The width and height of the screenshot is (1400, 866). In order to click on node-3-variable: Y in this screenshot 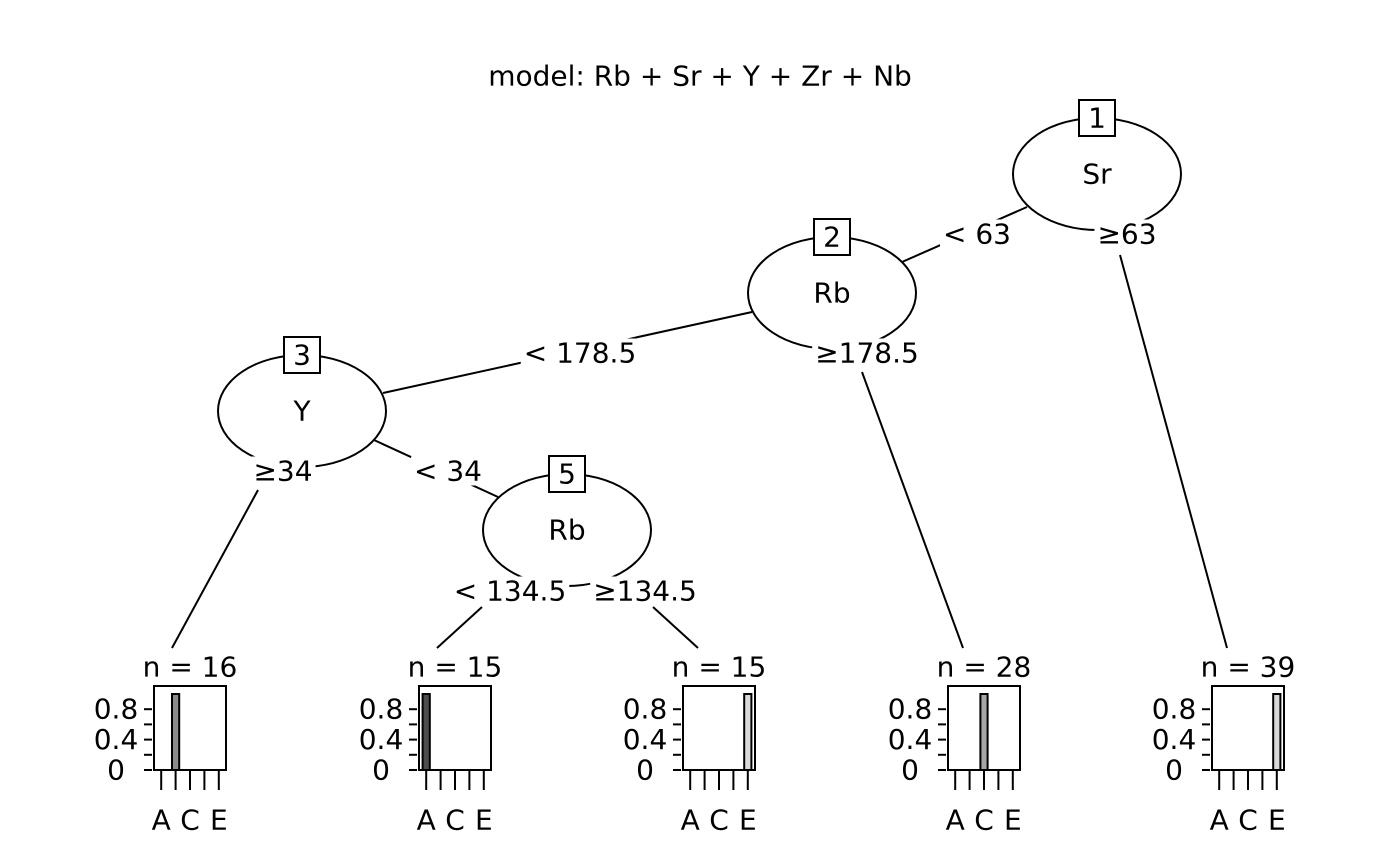, I will do `click(301, 411)`.